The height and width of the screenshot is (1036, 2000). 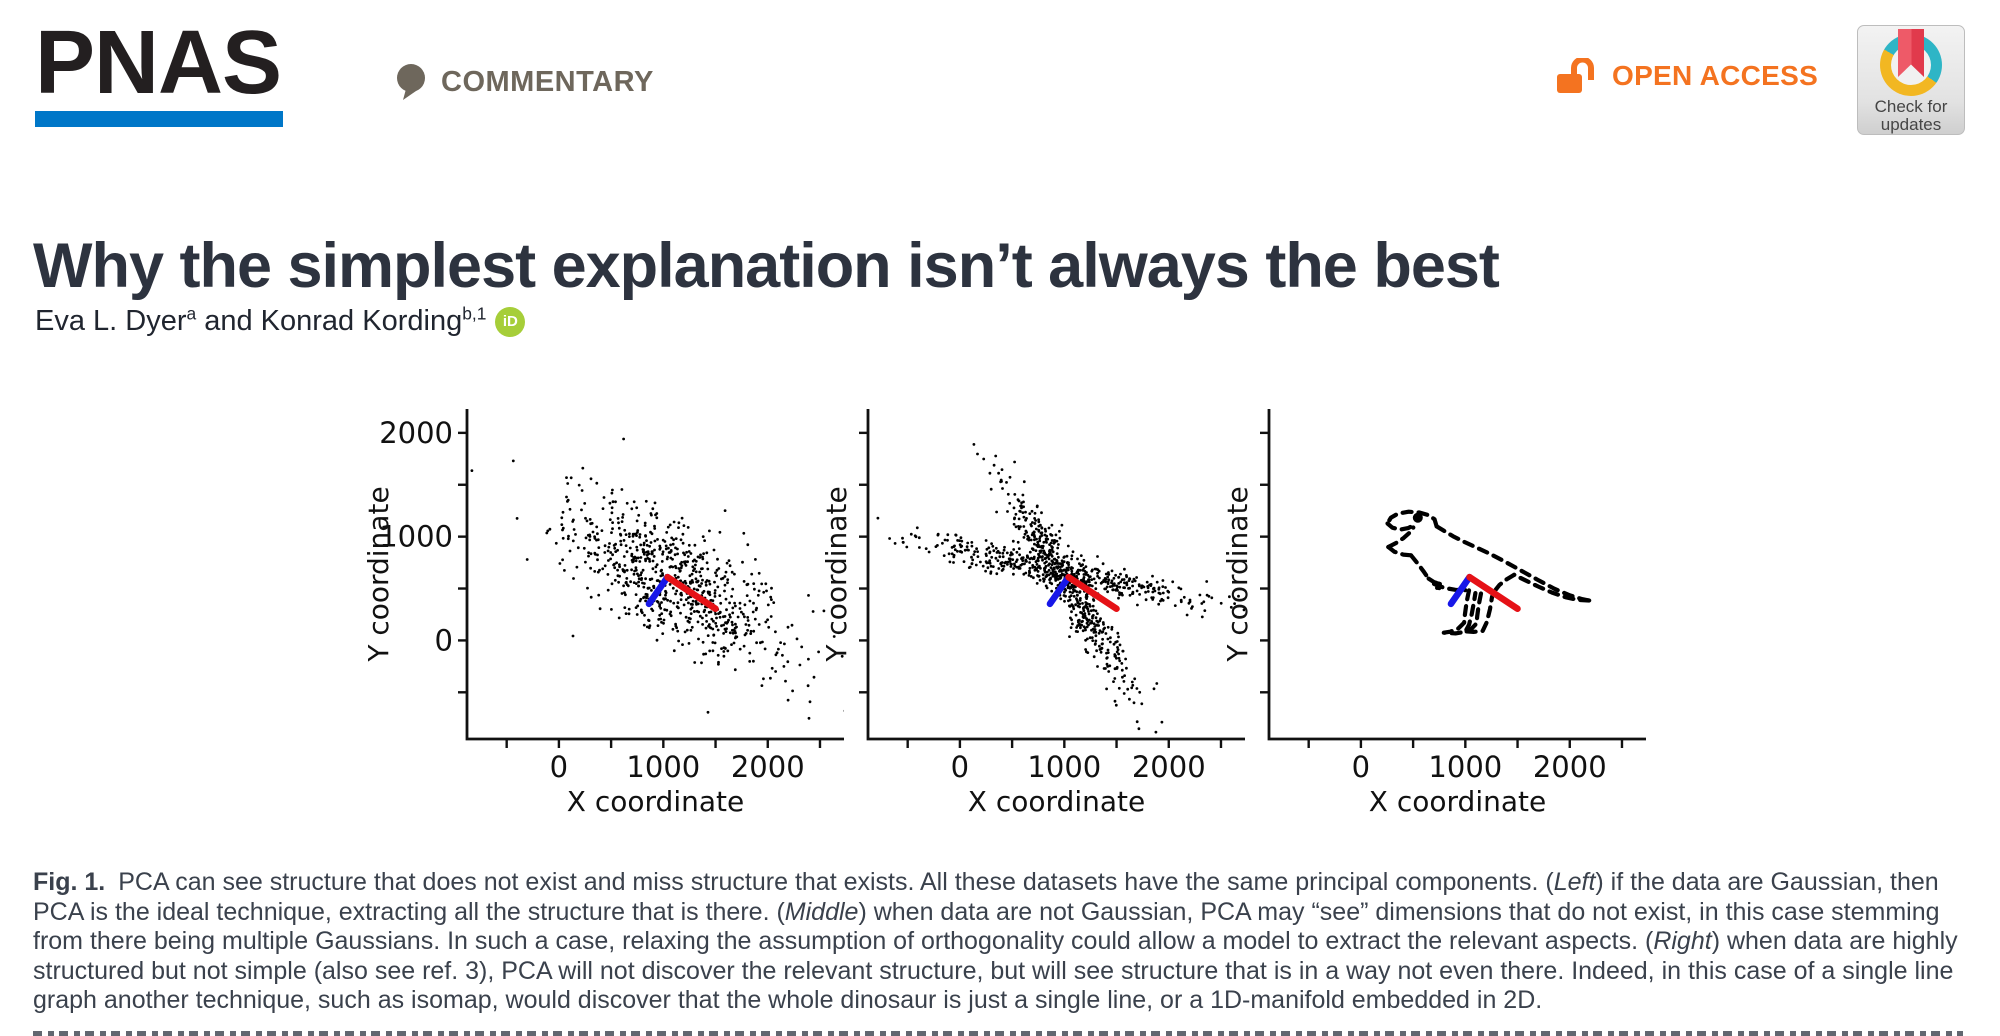 I want to click on pnas-logo-underline, so click(x=159, y=119).